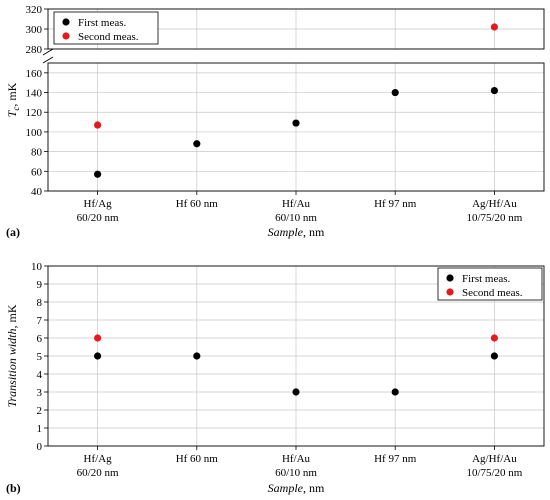 The width and height of the screenshot is (550, 500). I want to click on y-tick-label: 4, so click(40, 375).